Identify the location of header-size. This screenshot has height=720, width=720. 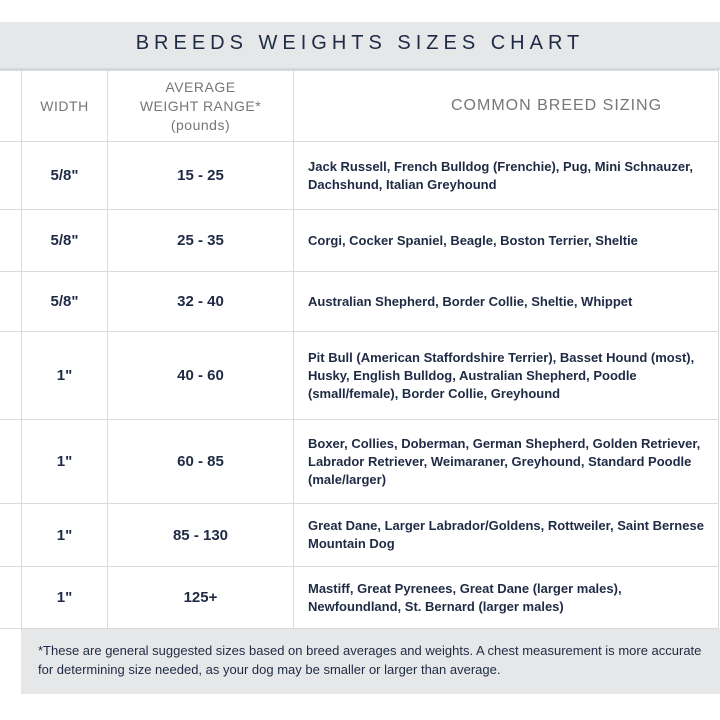
(11, 106).